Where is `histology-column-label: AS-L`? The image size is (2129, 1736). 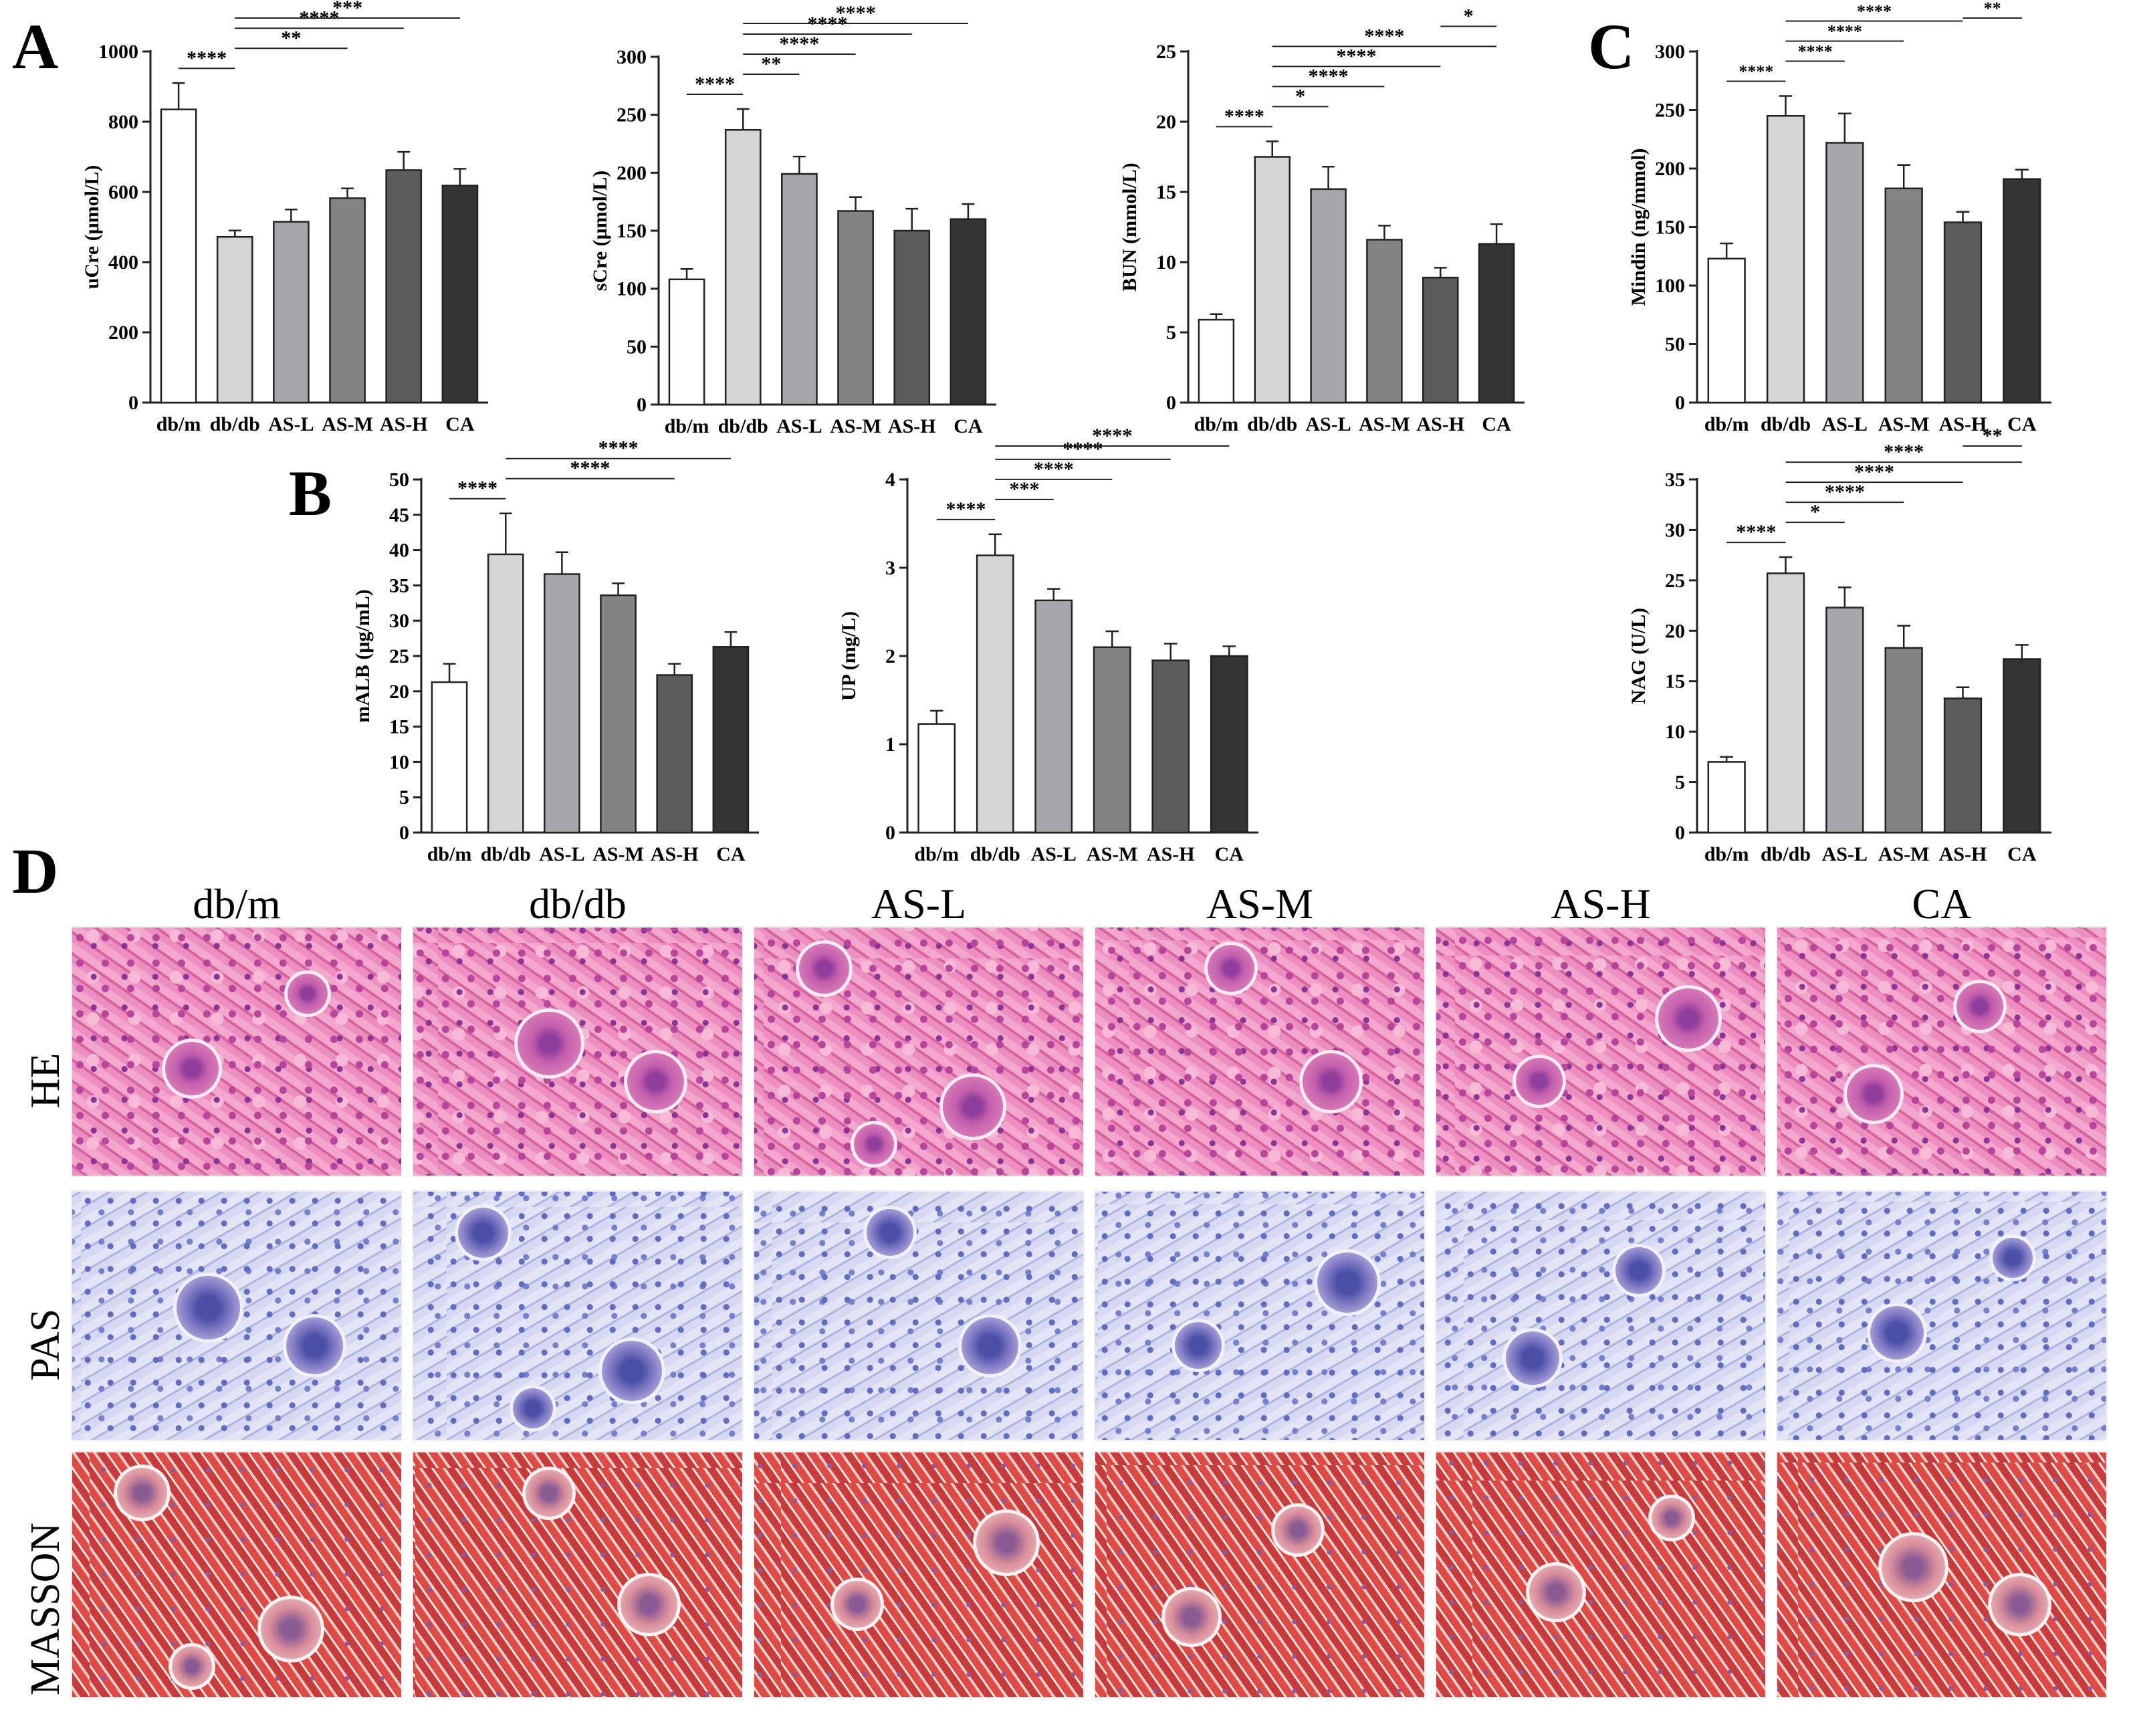
histology-column-label: AS-L is located at coordinates (919, 904).